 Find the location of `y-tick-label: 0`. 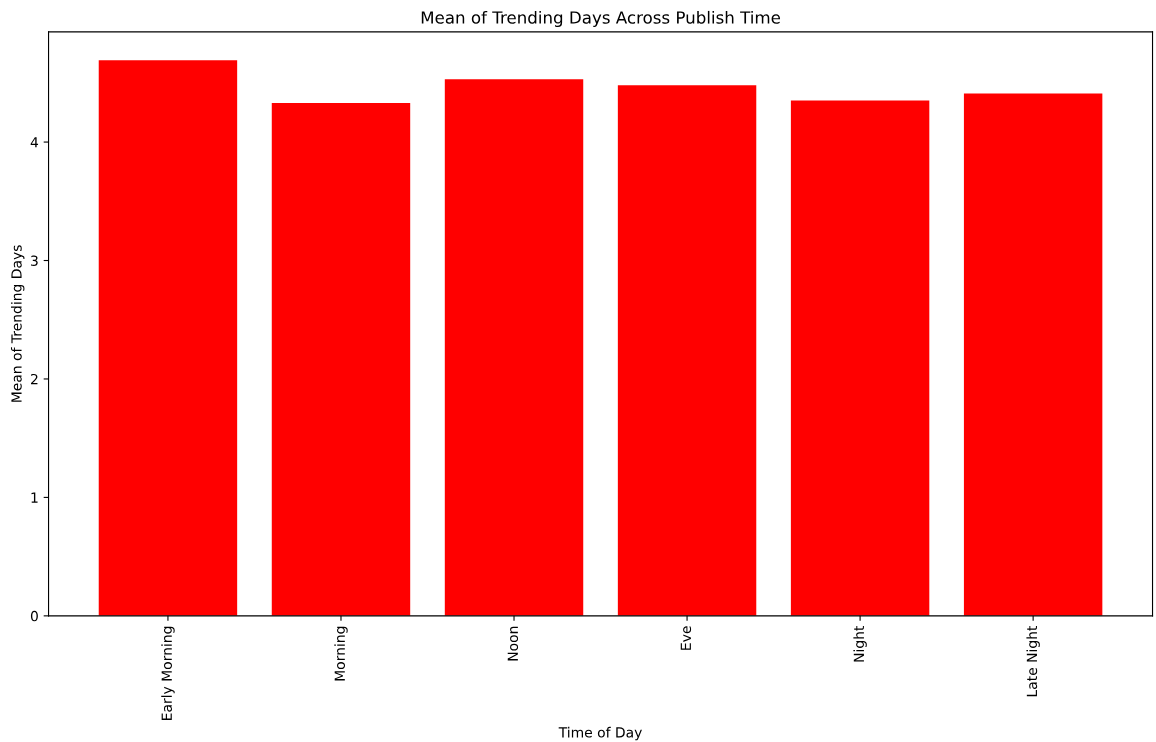

y-tick-label: 0 is located at coordinates (34, 616).